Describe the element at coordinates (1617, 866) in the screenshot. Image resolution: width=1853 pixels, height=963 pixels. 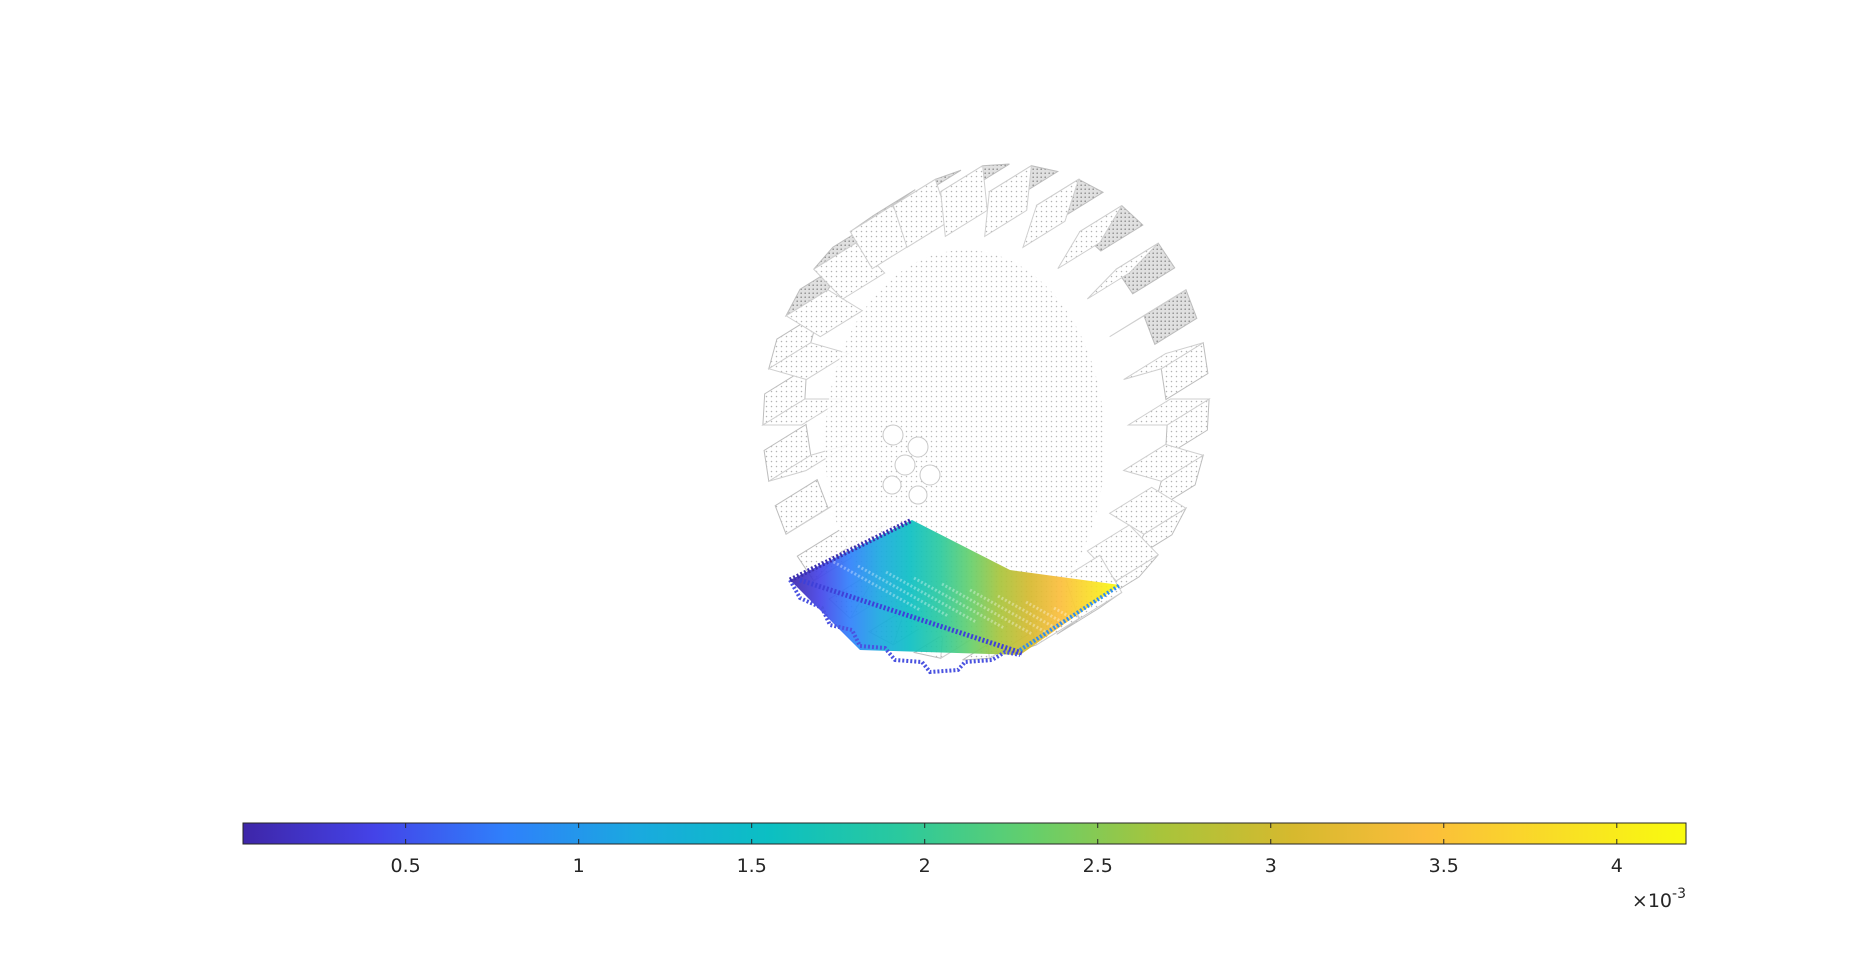
I see `colorbar-tick-label: 4` at that location.